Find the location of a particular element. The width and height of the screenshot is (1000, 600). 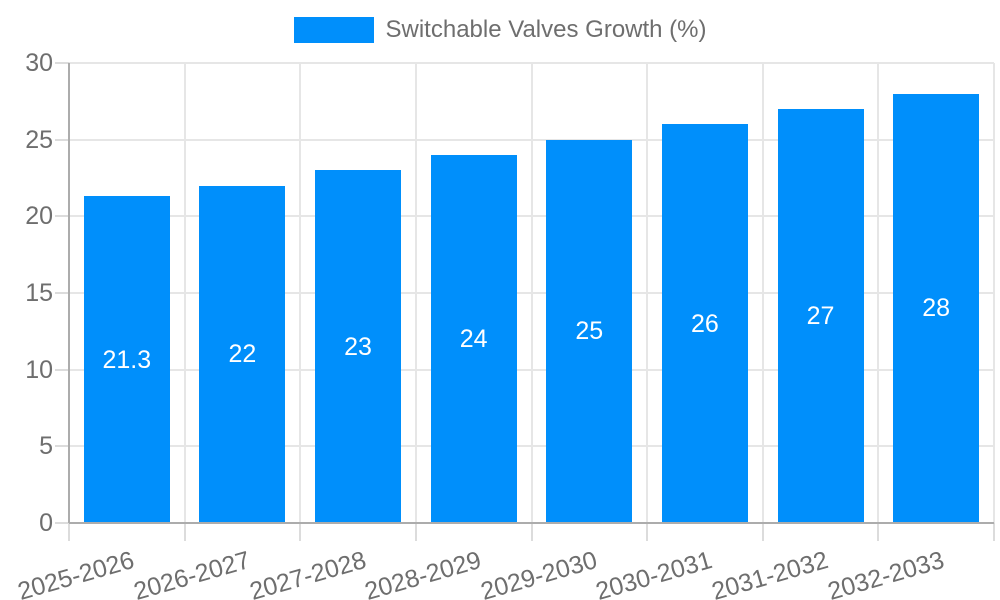

legend-label: Switchable Valves Growth (%) is located at coordinates (546, 29).